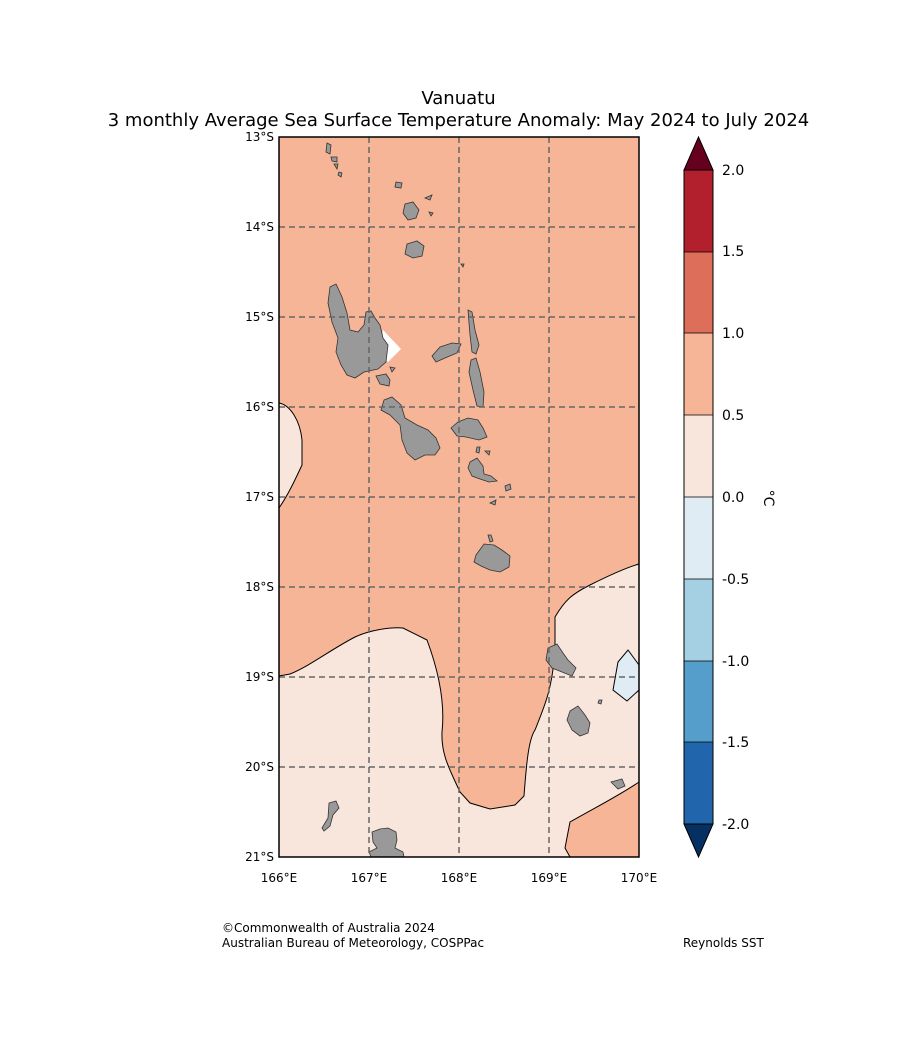  What do you see at coordinates (492, 558) in the screenshot?
I see `island-efate` at bounding box center [492, 558].